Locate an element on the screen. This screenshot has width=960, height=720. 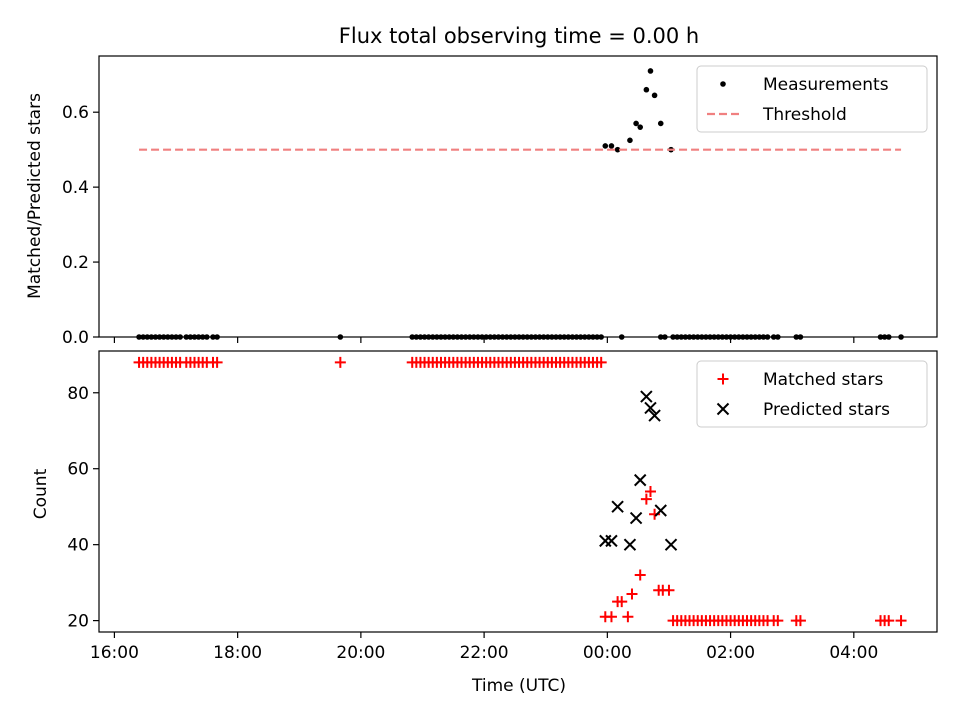
legend-label: Matched stars is located at coordinates (823, 380).